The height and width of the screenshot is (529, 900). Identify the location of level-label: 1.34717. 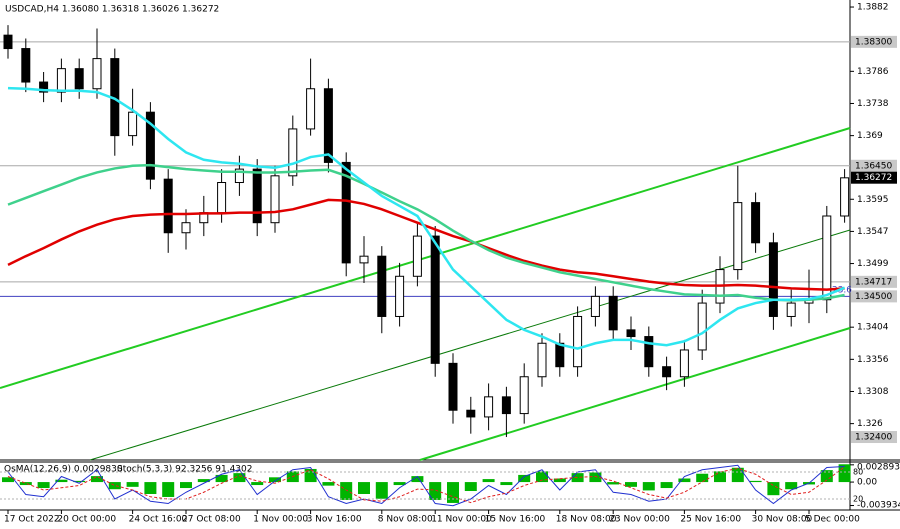
(873, 282).